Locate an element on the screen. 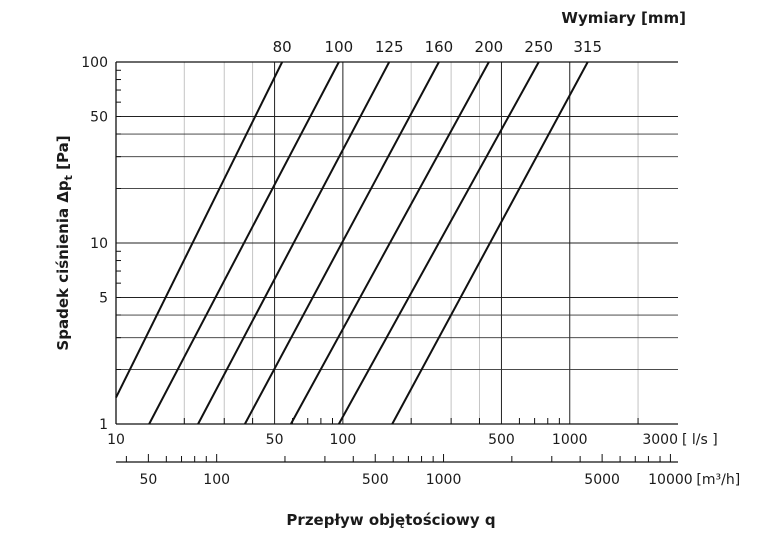 This screenshot has width=757, height=544. x2-tick-label: 100 is located at coordinates (216, 480).